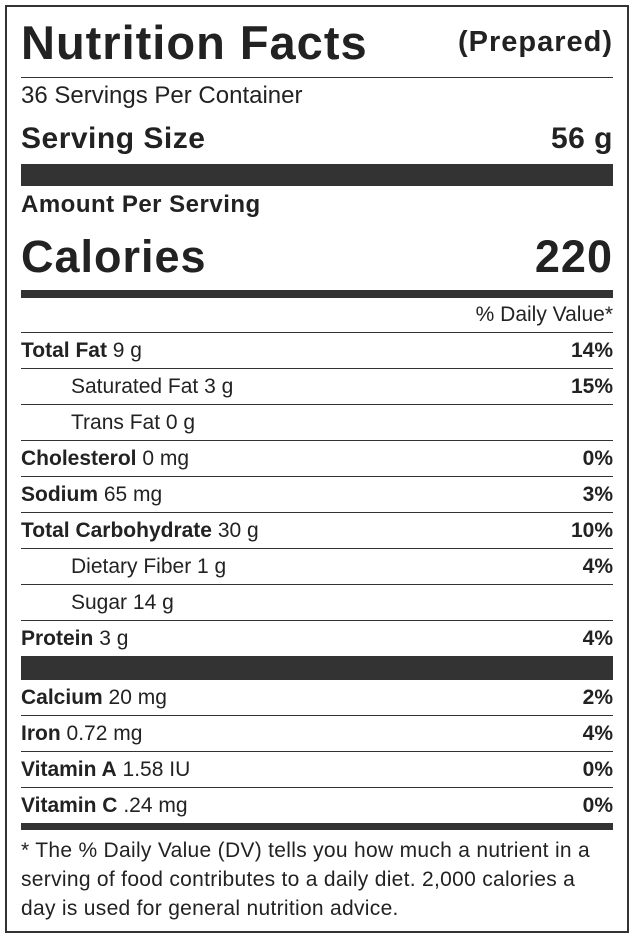 This screenshot has height=940, width=636. What do you see at coordinates (317, 566) in the screenshot?
I see `nutrient-row: Dietary Fiber 1 g 4%` at bounding box center [317, 566].